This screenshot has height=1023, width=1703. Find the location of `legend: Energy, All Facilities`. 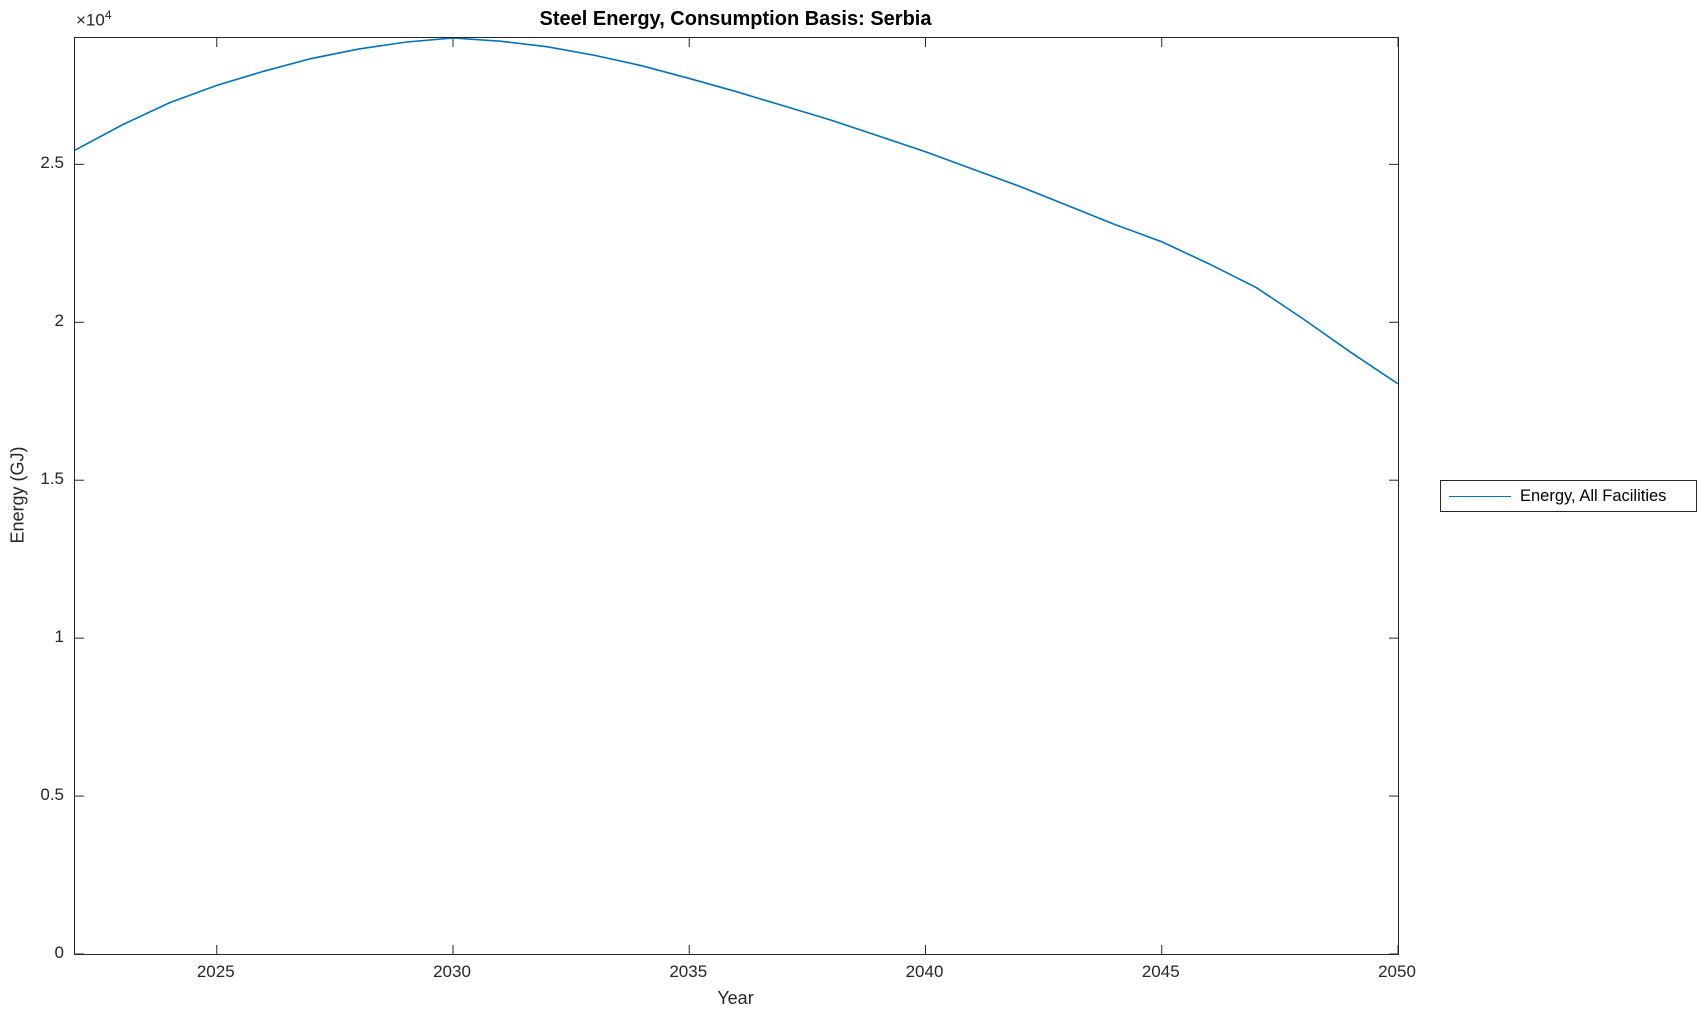

legend: Energy, All Facilities is located at coordinates (1568, 496).